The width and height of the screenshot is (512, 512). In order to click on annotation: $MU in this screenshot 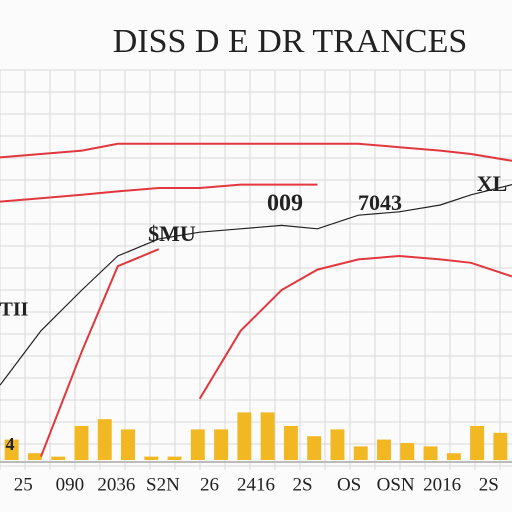, I will do `click(172, 233)`.